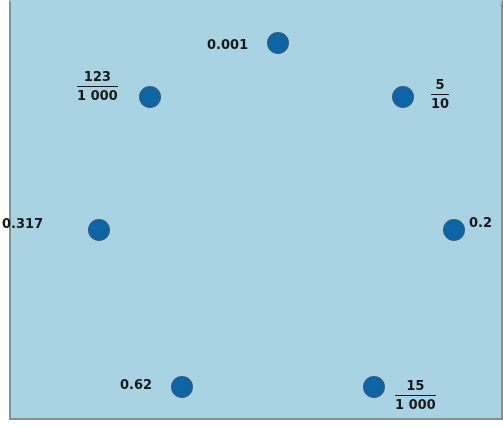 The image size is (503, 427). Describe the element at coordinates (440, 87) in the screenshot. I see `fraction-numerator: 5` at that location.